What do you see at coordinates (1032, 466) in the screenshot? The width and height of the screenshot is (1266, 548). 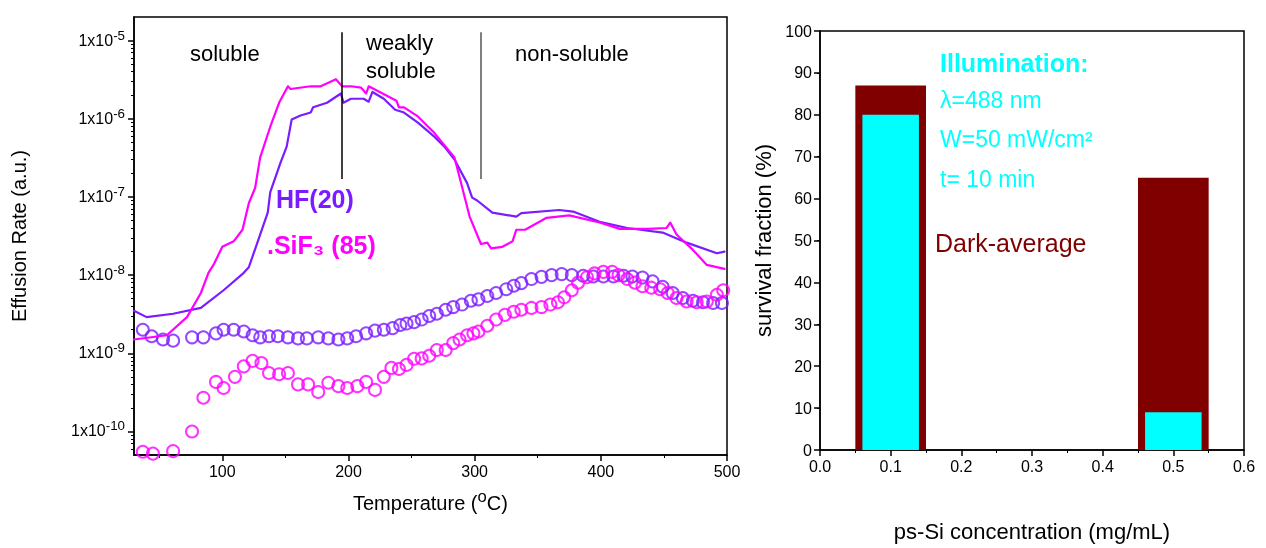 I see `x-tick-label: 0.3` at bounding box center [1032, 466].